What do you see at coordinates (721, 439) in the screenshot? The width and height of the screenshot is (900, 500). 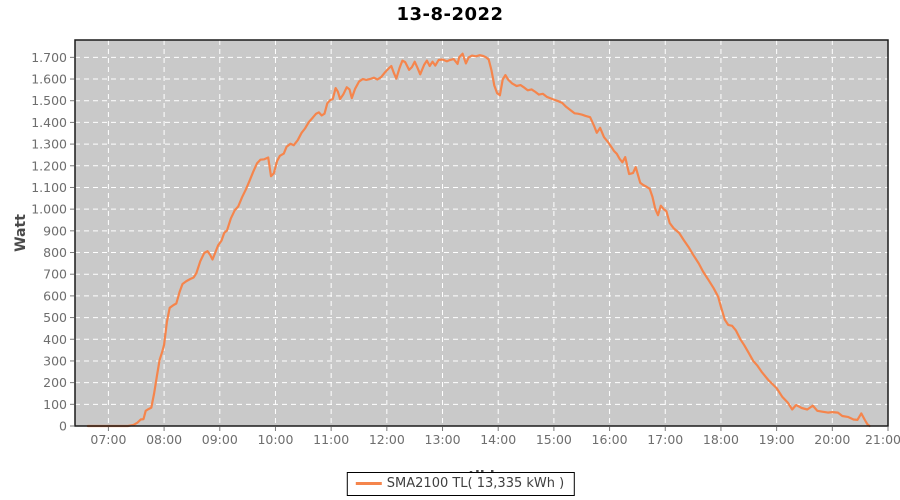 I see `x-tick-label: 18:00` at bounding box center [721, 439].